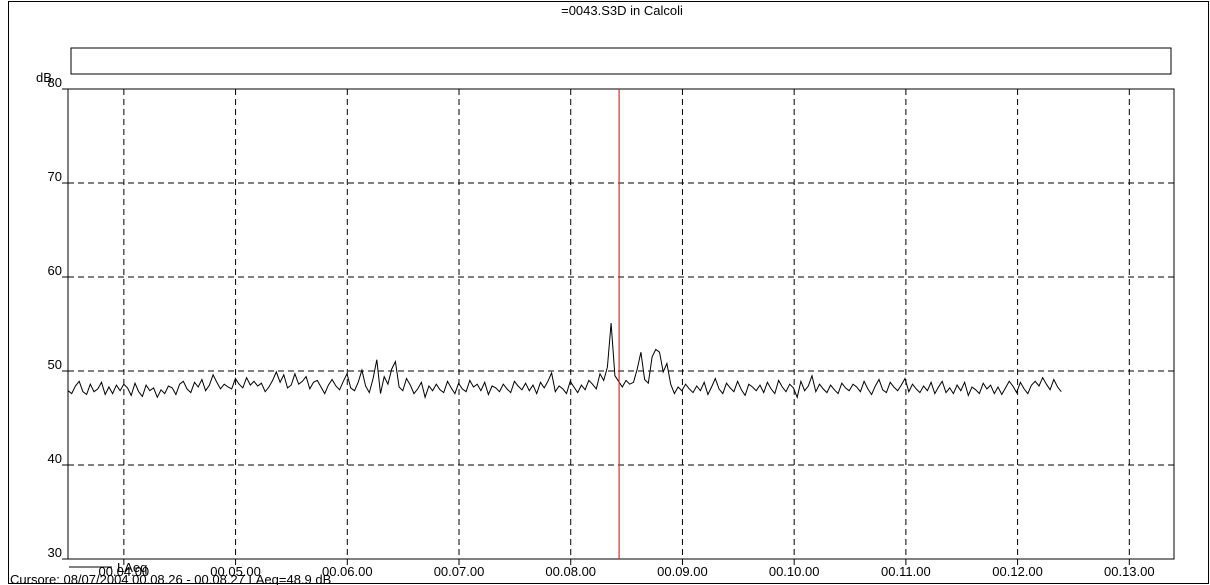  I want to click on y-tick-label-80: 80, so click(55, 82).